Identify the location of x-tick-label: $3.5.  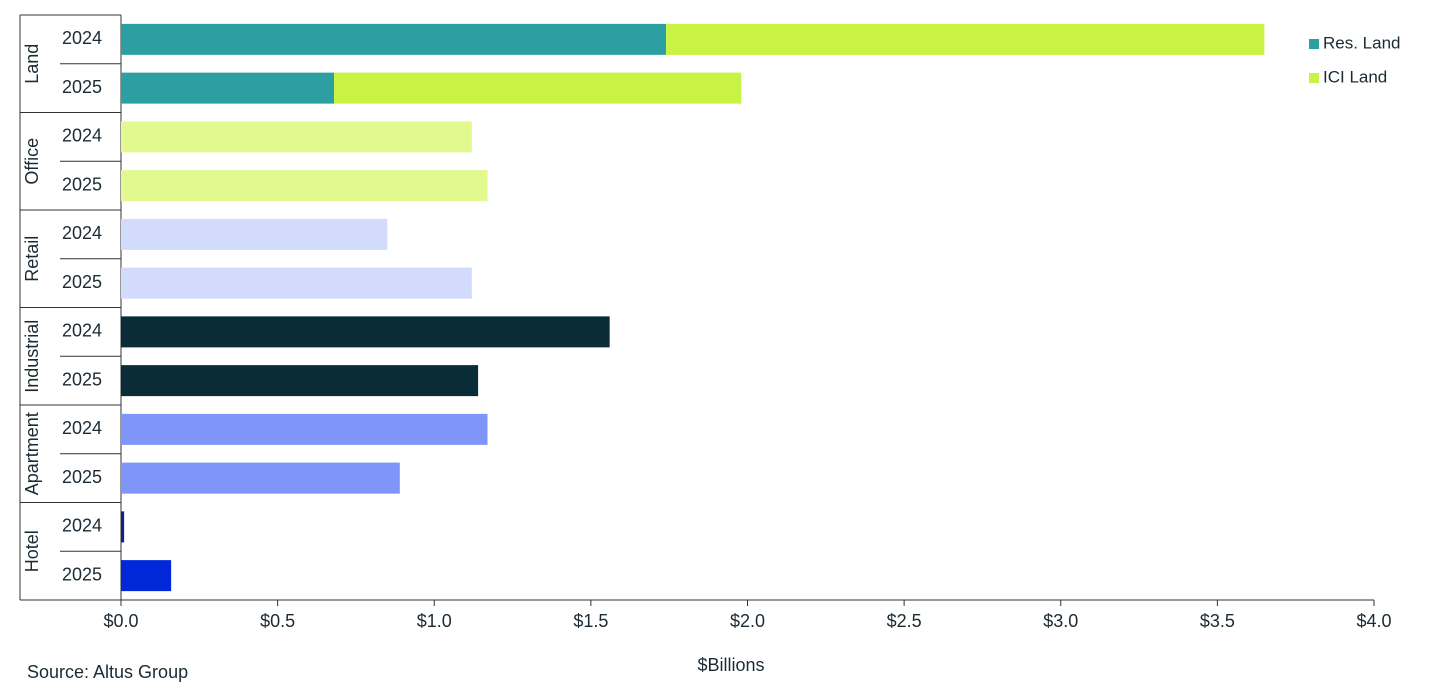
(1217, 621).